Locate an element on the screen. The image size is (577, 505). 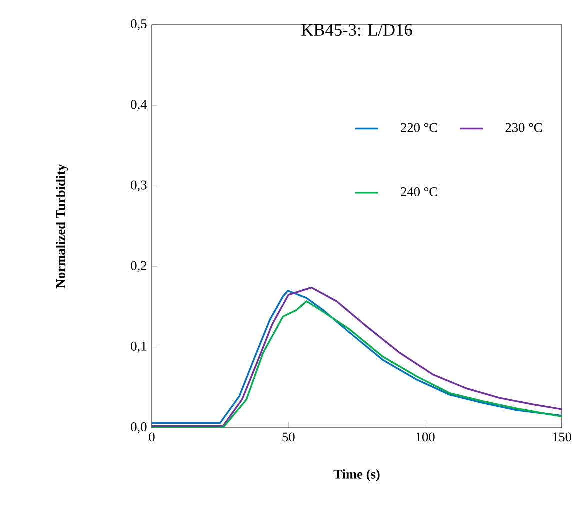
y-tick-label: 0,1 is located at coordinates (139, 347).